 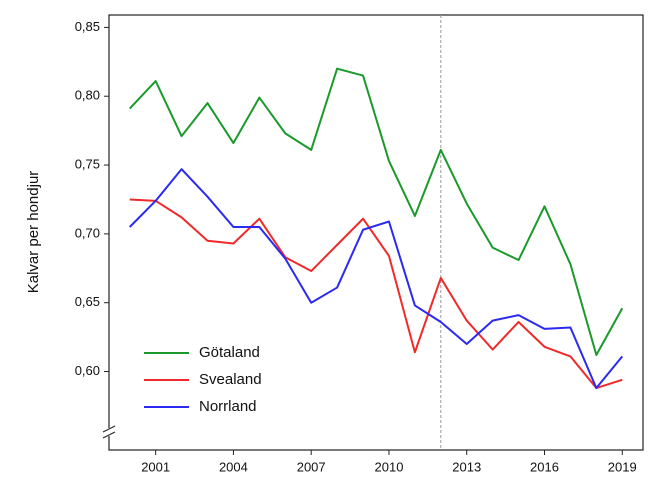 I want to click on legend-label: Götaland, so click(x=229, y=352).